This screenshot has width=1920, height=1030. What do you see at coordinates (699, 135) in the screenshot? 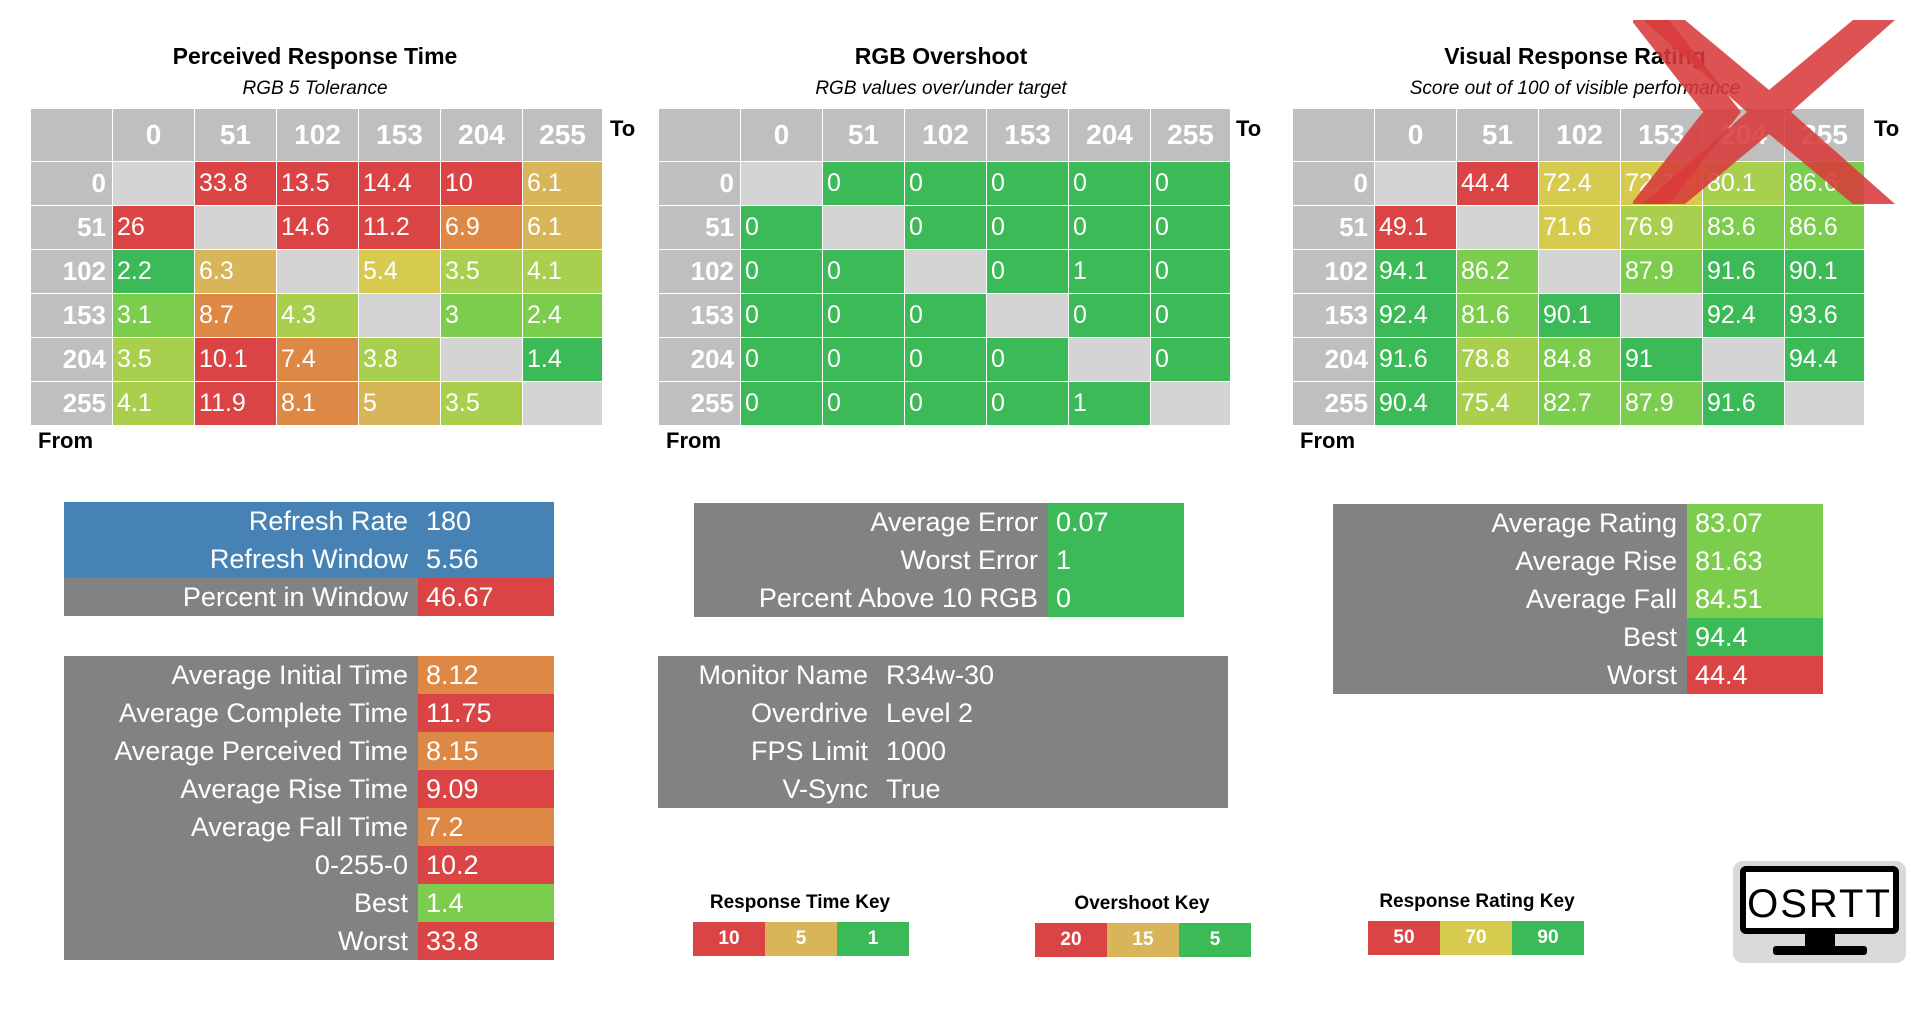
I see `grid-corner` at bounding box center [699, 135].